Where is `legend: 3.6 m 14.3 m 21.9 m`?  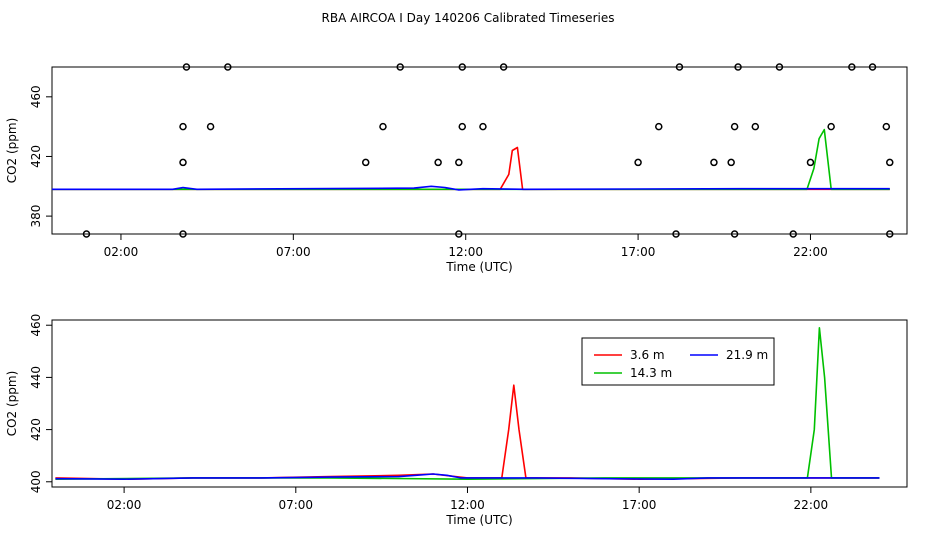
legend: 3.6 m 14.3 m 21.9 m is located at coordinates (678, 361).